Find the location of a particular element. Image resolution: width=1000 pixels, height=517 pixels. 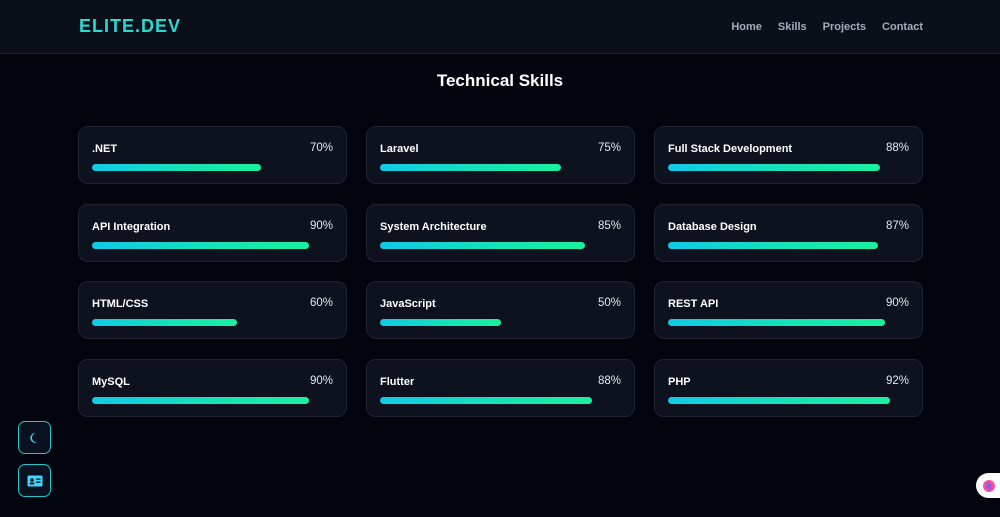

skill-name: Flutter is located at coordinates (397, 381).